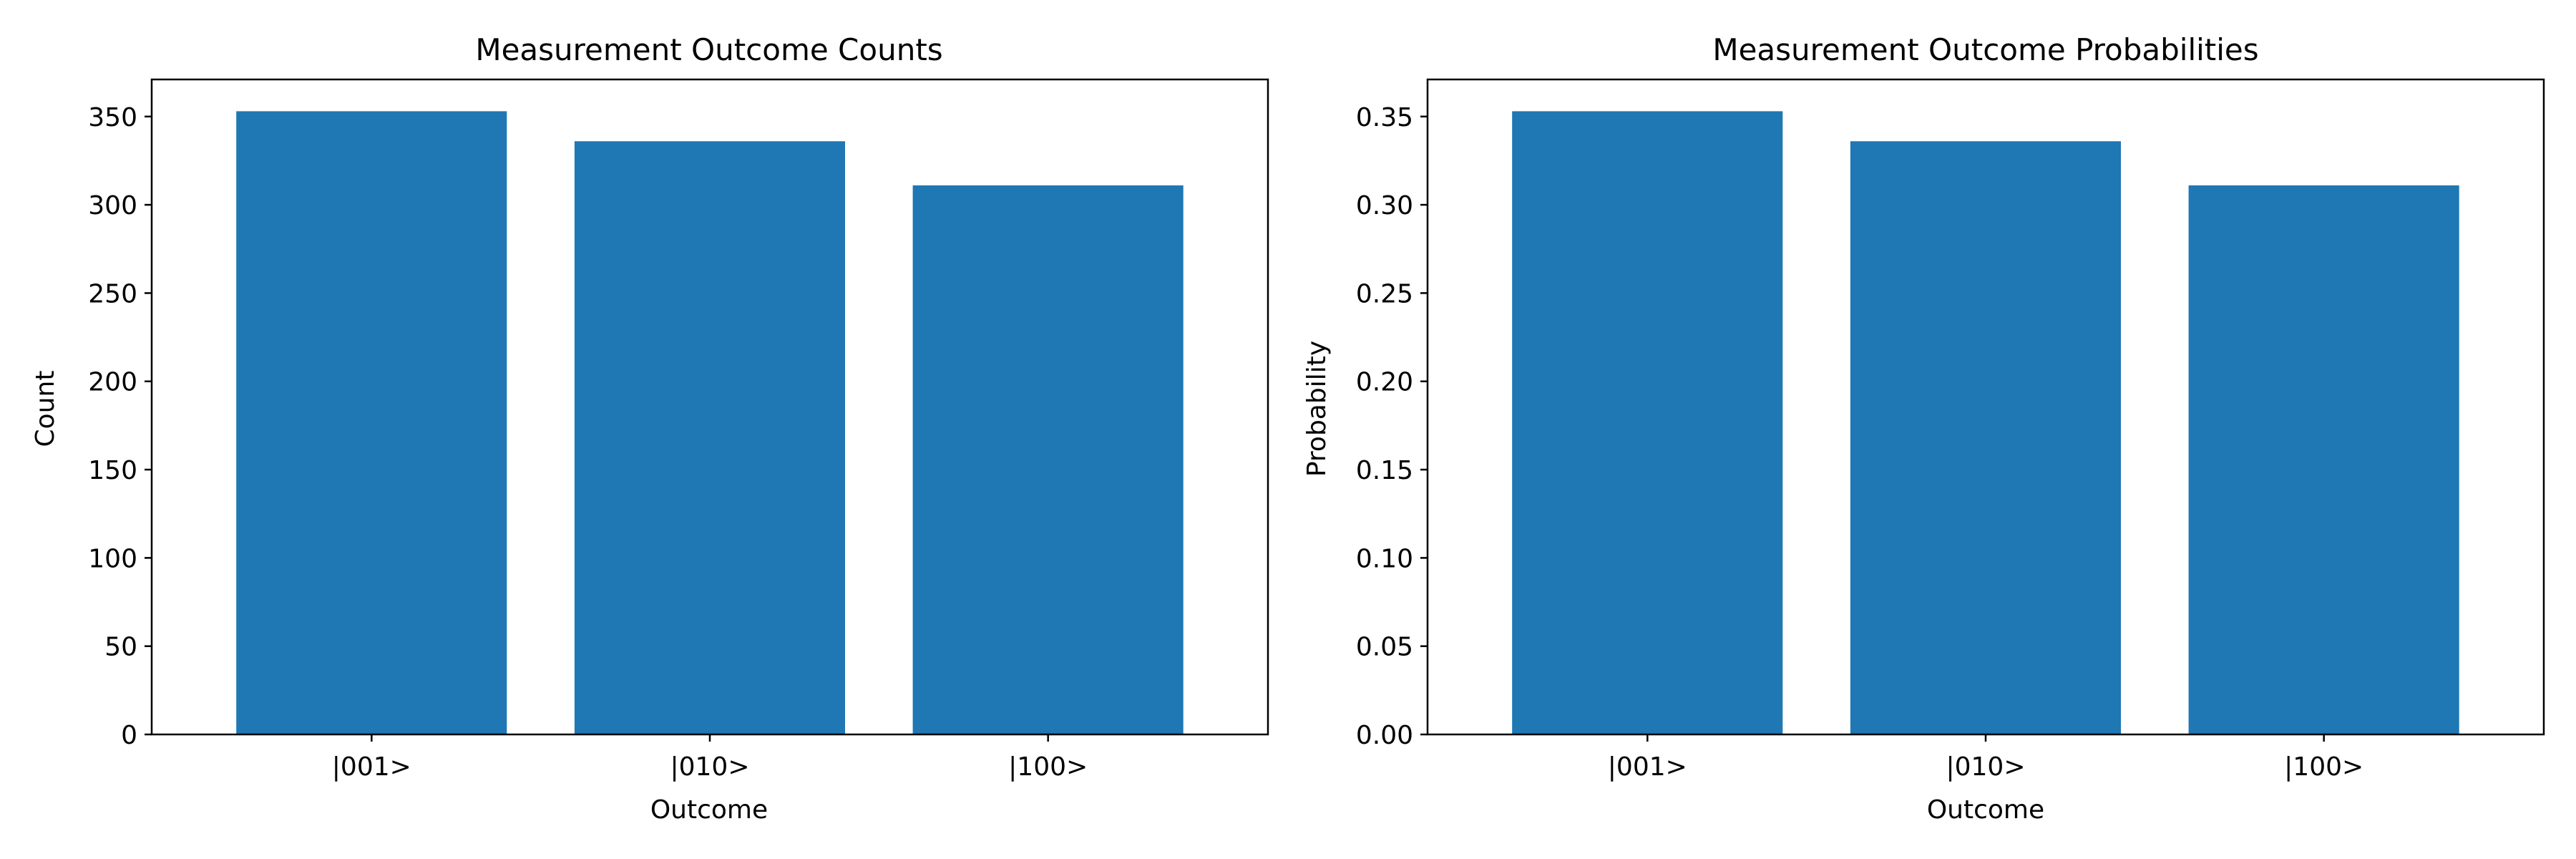  Describe the element at coordinates (112, 382) in the screenshot. I see `y-tick-label: 200` at that location.